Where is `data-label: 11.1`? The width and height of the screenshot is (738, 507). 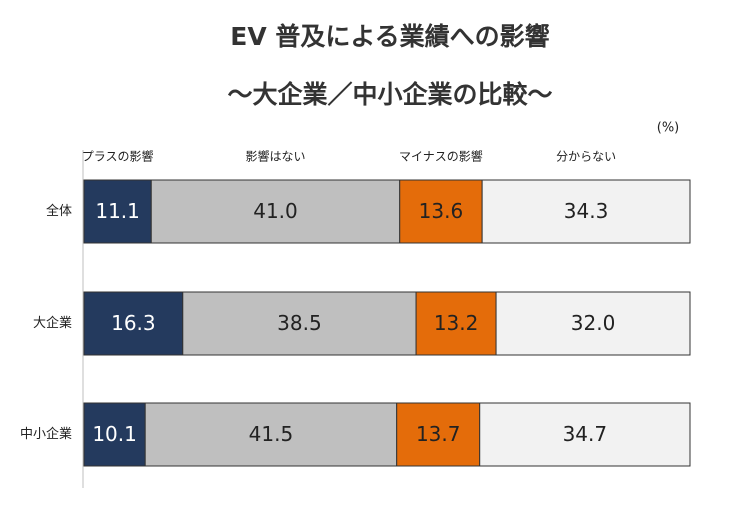 data-label: 11.1 is located at coordinates (117, 211).